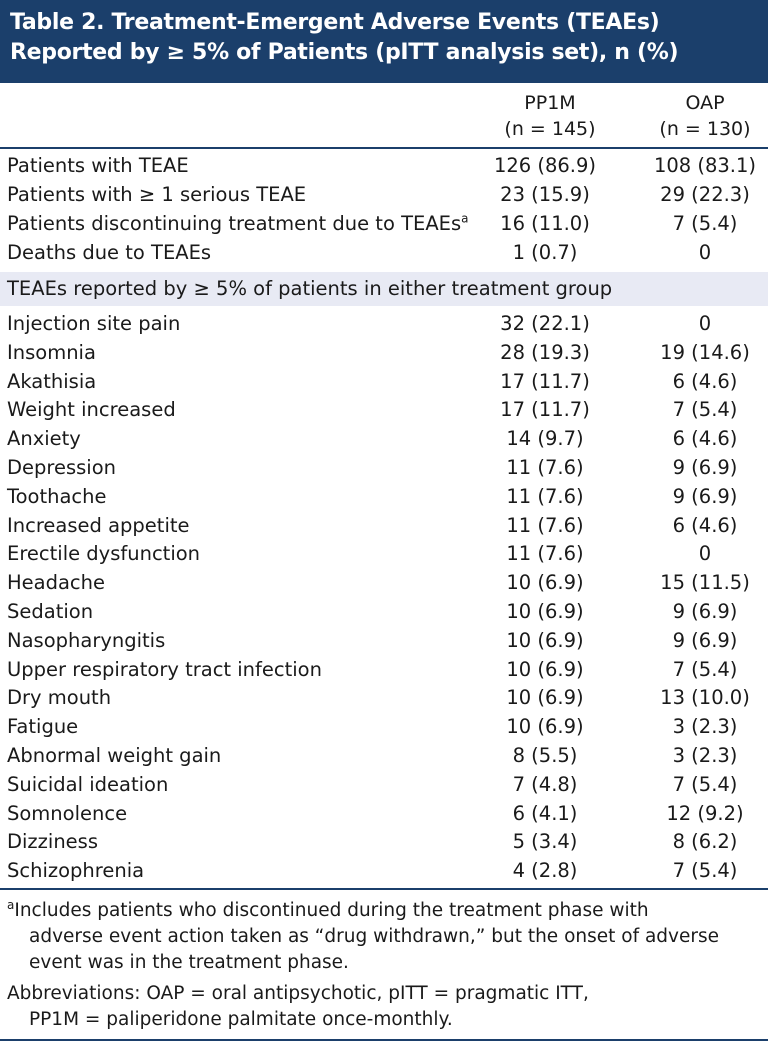 This screenshot has width=768, height=1047. I want to click on row-label: Deaths due to TEAEs, so click(109, 252).